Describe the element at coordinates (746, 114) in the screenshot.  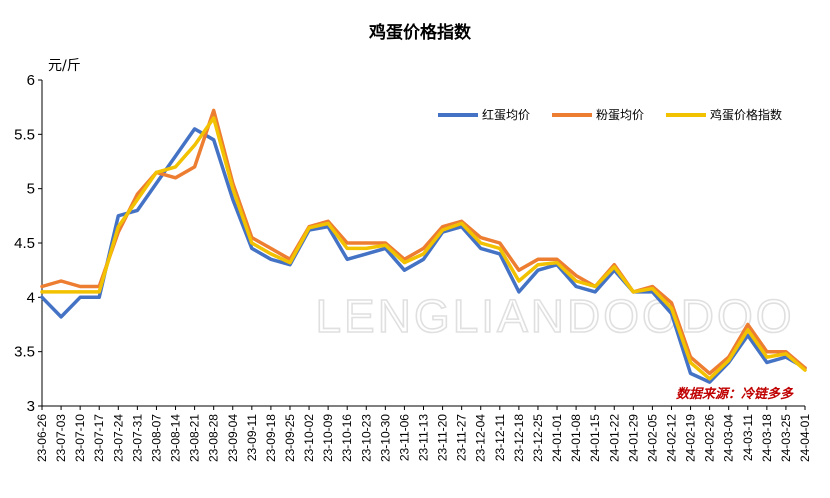
I see `legend-label-3: 鸡蛋价格指数` at that location.